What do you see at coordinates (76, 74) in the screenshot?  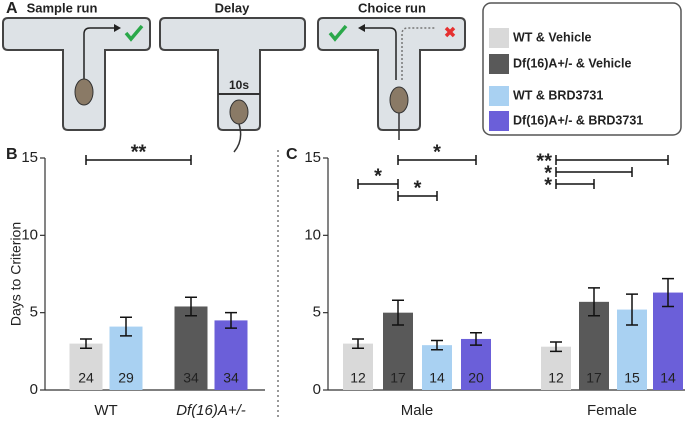 I see `maze-sample` at bounding box center [76, 74].